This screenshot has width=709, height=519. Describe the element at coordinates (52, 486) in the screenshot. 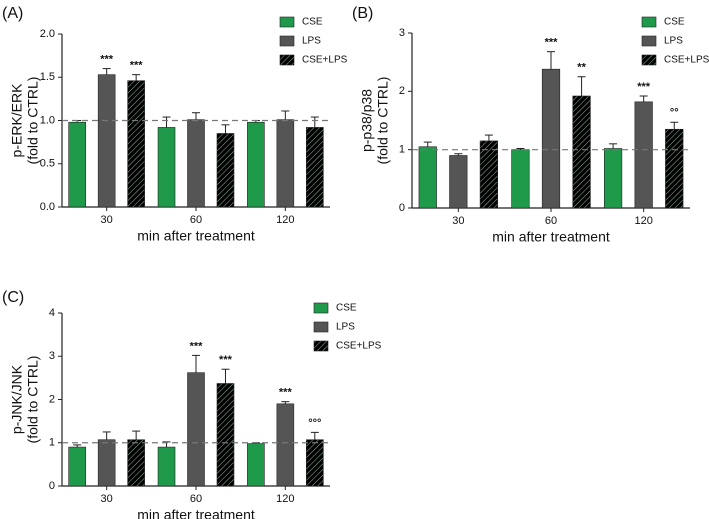

I see `y-tick-label: 0` at that location.